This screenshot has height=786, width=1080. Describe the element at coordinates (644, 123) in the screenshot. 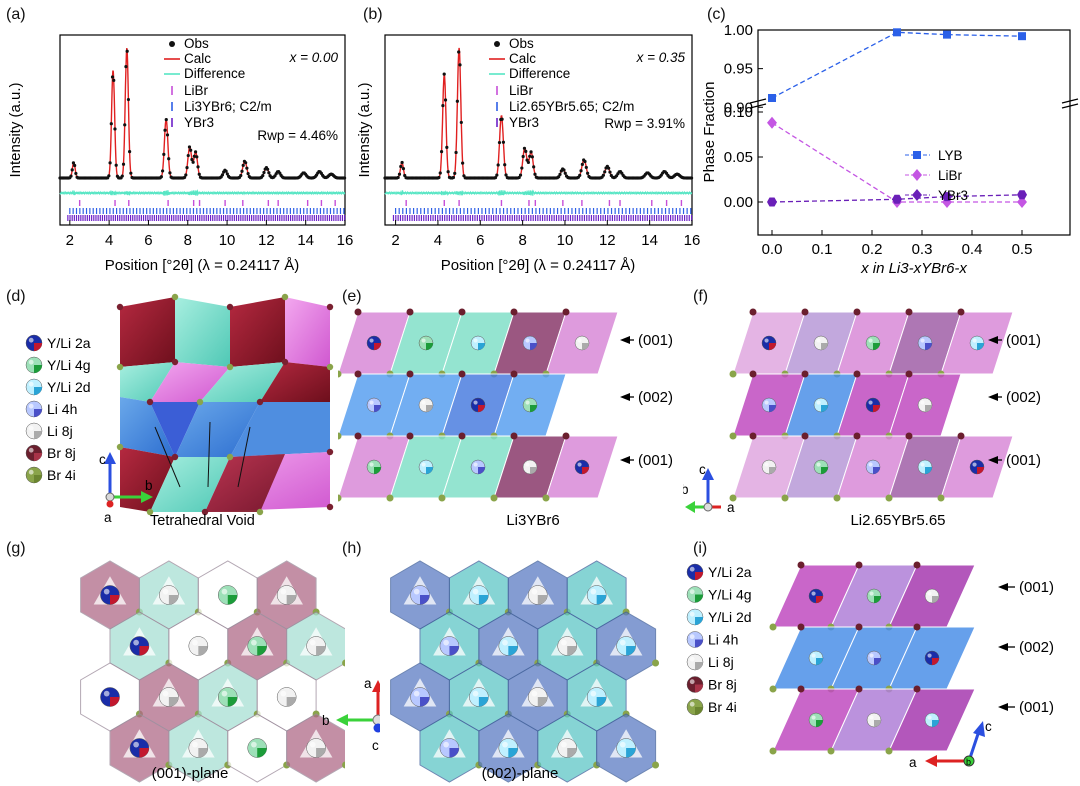

I see `rwp-label: Rwp = 3.91%` at that location.